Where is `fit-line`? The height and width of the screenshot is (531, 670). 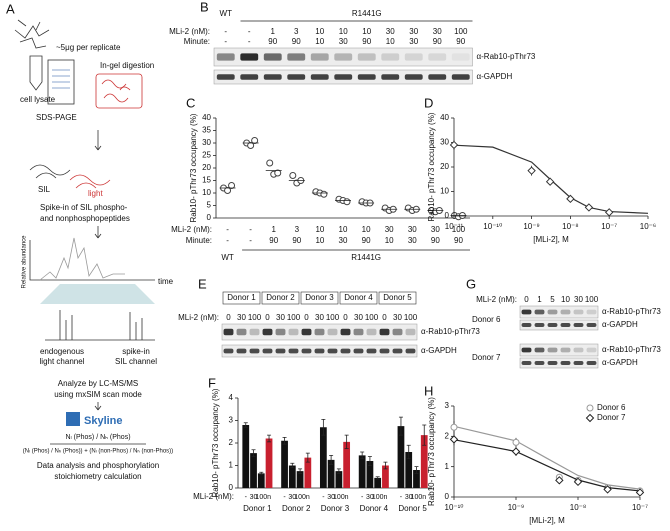
fit-line is located at coordinates (547, 465).